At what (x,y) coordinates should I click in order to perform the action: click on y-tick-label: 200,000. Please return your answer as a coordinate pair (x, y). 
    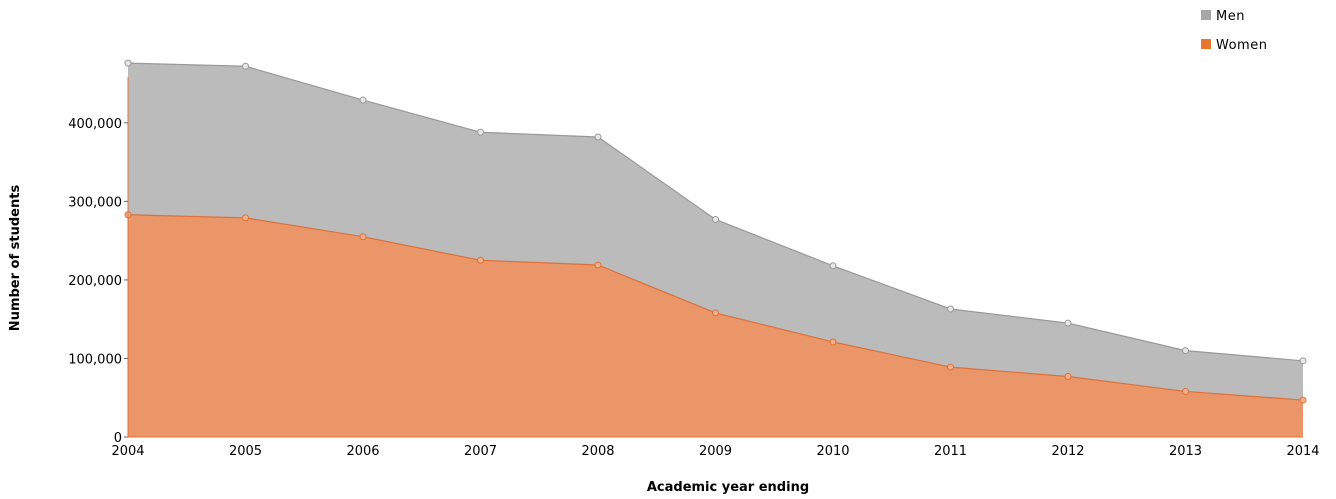
    Looking at the image, I should click on (95, 281).